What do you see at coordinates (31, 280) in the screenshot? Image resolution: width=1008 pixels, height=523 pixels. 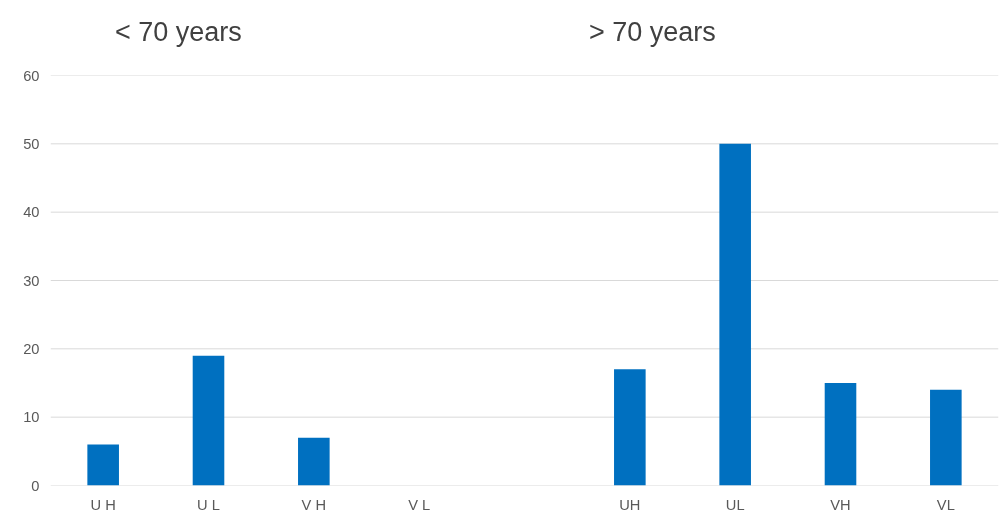 I see `y-tick-label: 30` at bounding box center [31, 280].